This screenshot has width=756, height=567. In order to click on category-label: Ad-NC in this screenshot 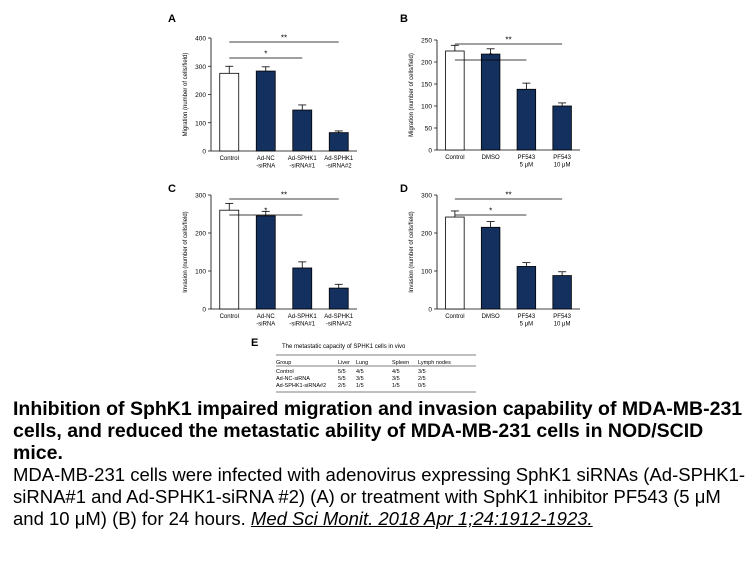, I will do `click(266, 159)`.